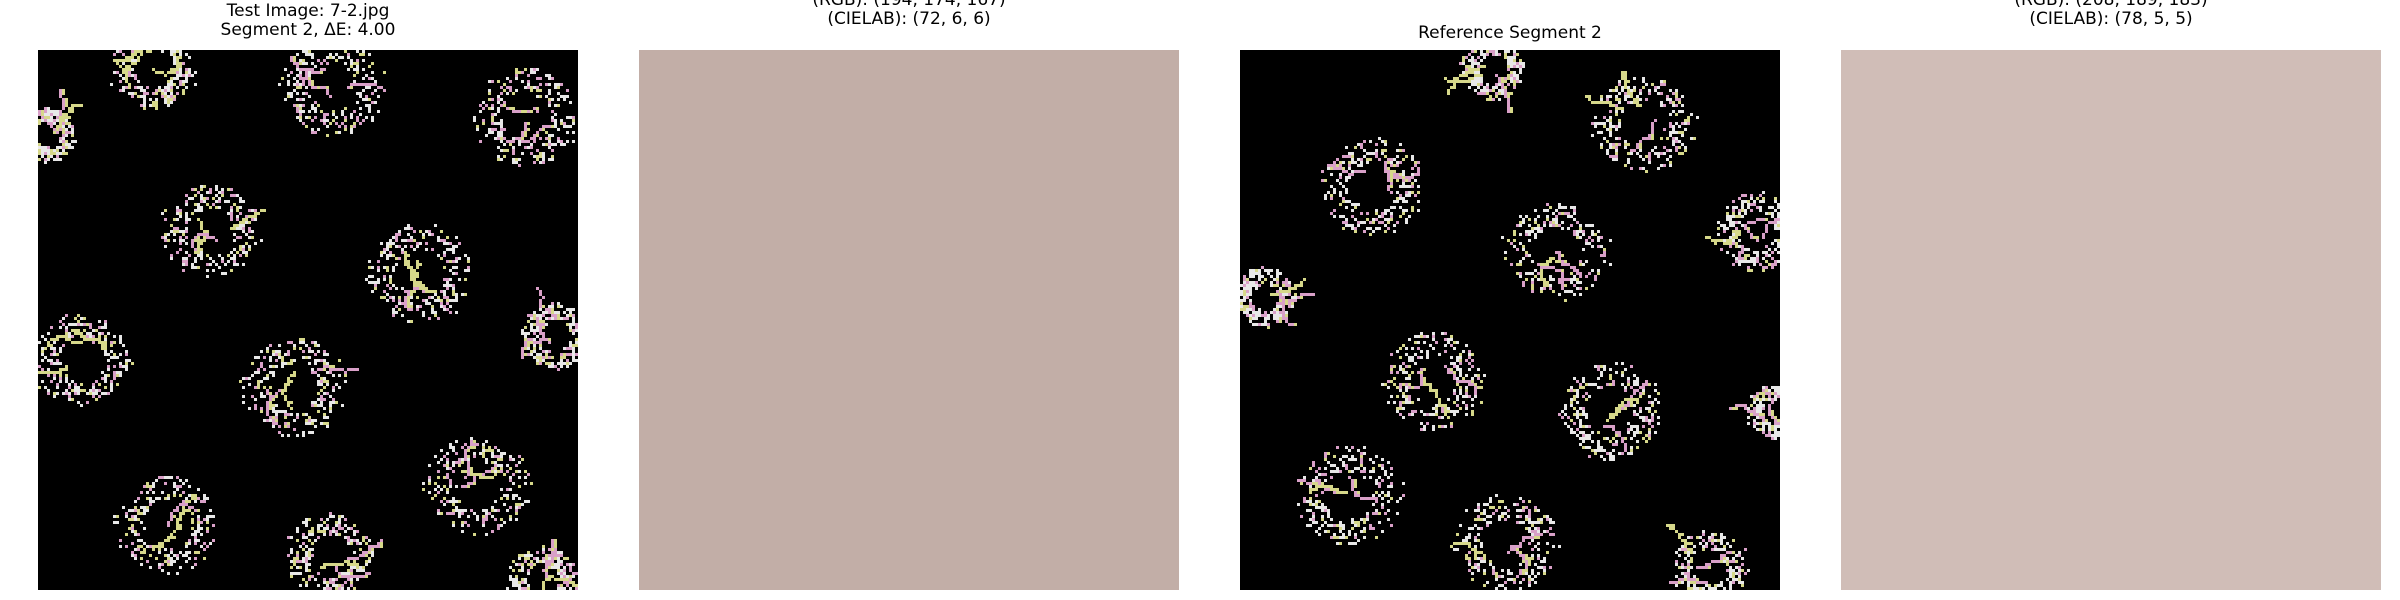 Image resolution: width=2400 pixels, height=600 pixels. I want to click on test-image-name: Test Image: 7-2.jpg, so click(308, 11).